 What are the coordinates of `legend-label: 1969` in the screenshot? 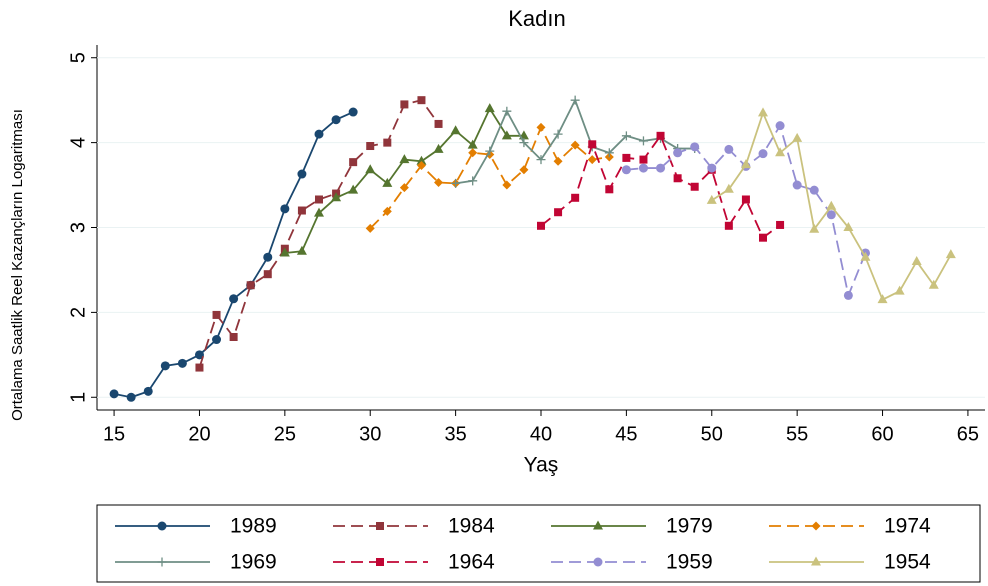 It's located at (253, 562).